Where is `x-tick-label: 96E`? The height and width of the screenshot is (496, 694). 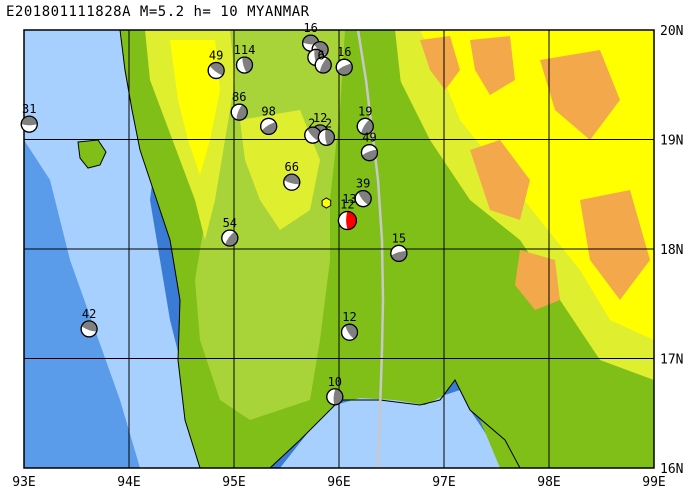 x-tick-label: 96E is located at coordinates (338, 482).